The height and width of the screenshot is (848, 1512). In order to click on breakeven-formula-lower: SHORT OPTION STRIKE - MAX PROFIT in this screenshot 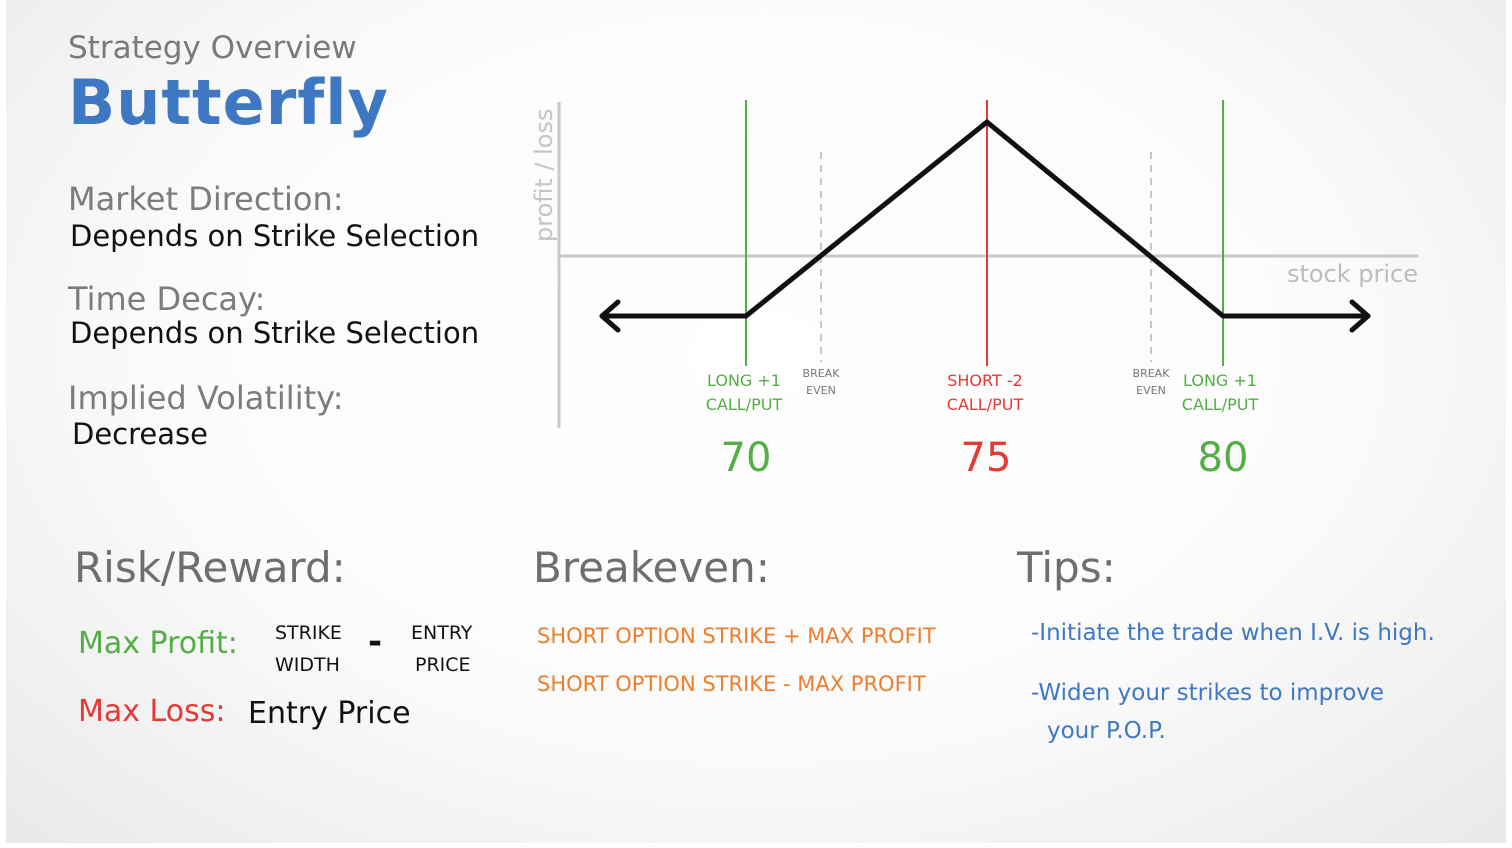, I will do `click(731, 684)`.